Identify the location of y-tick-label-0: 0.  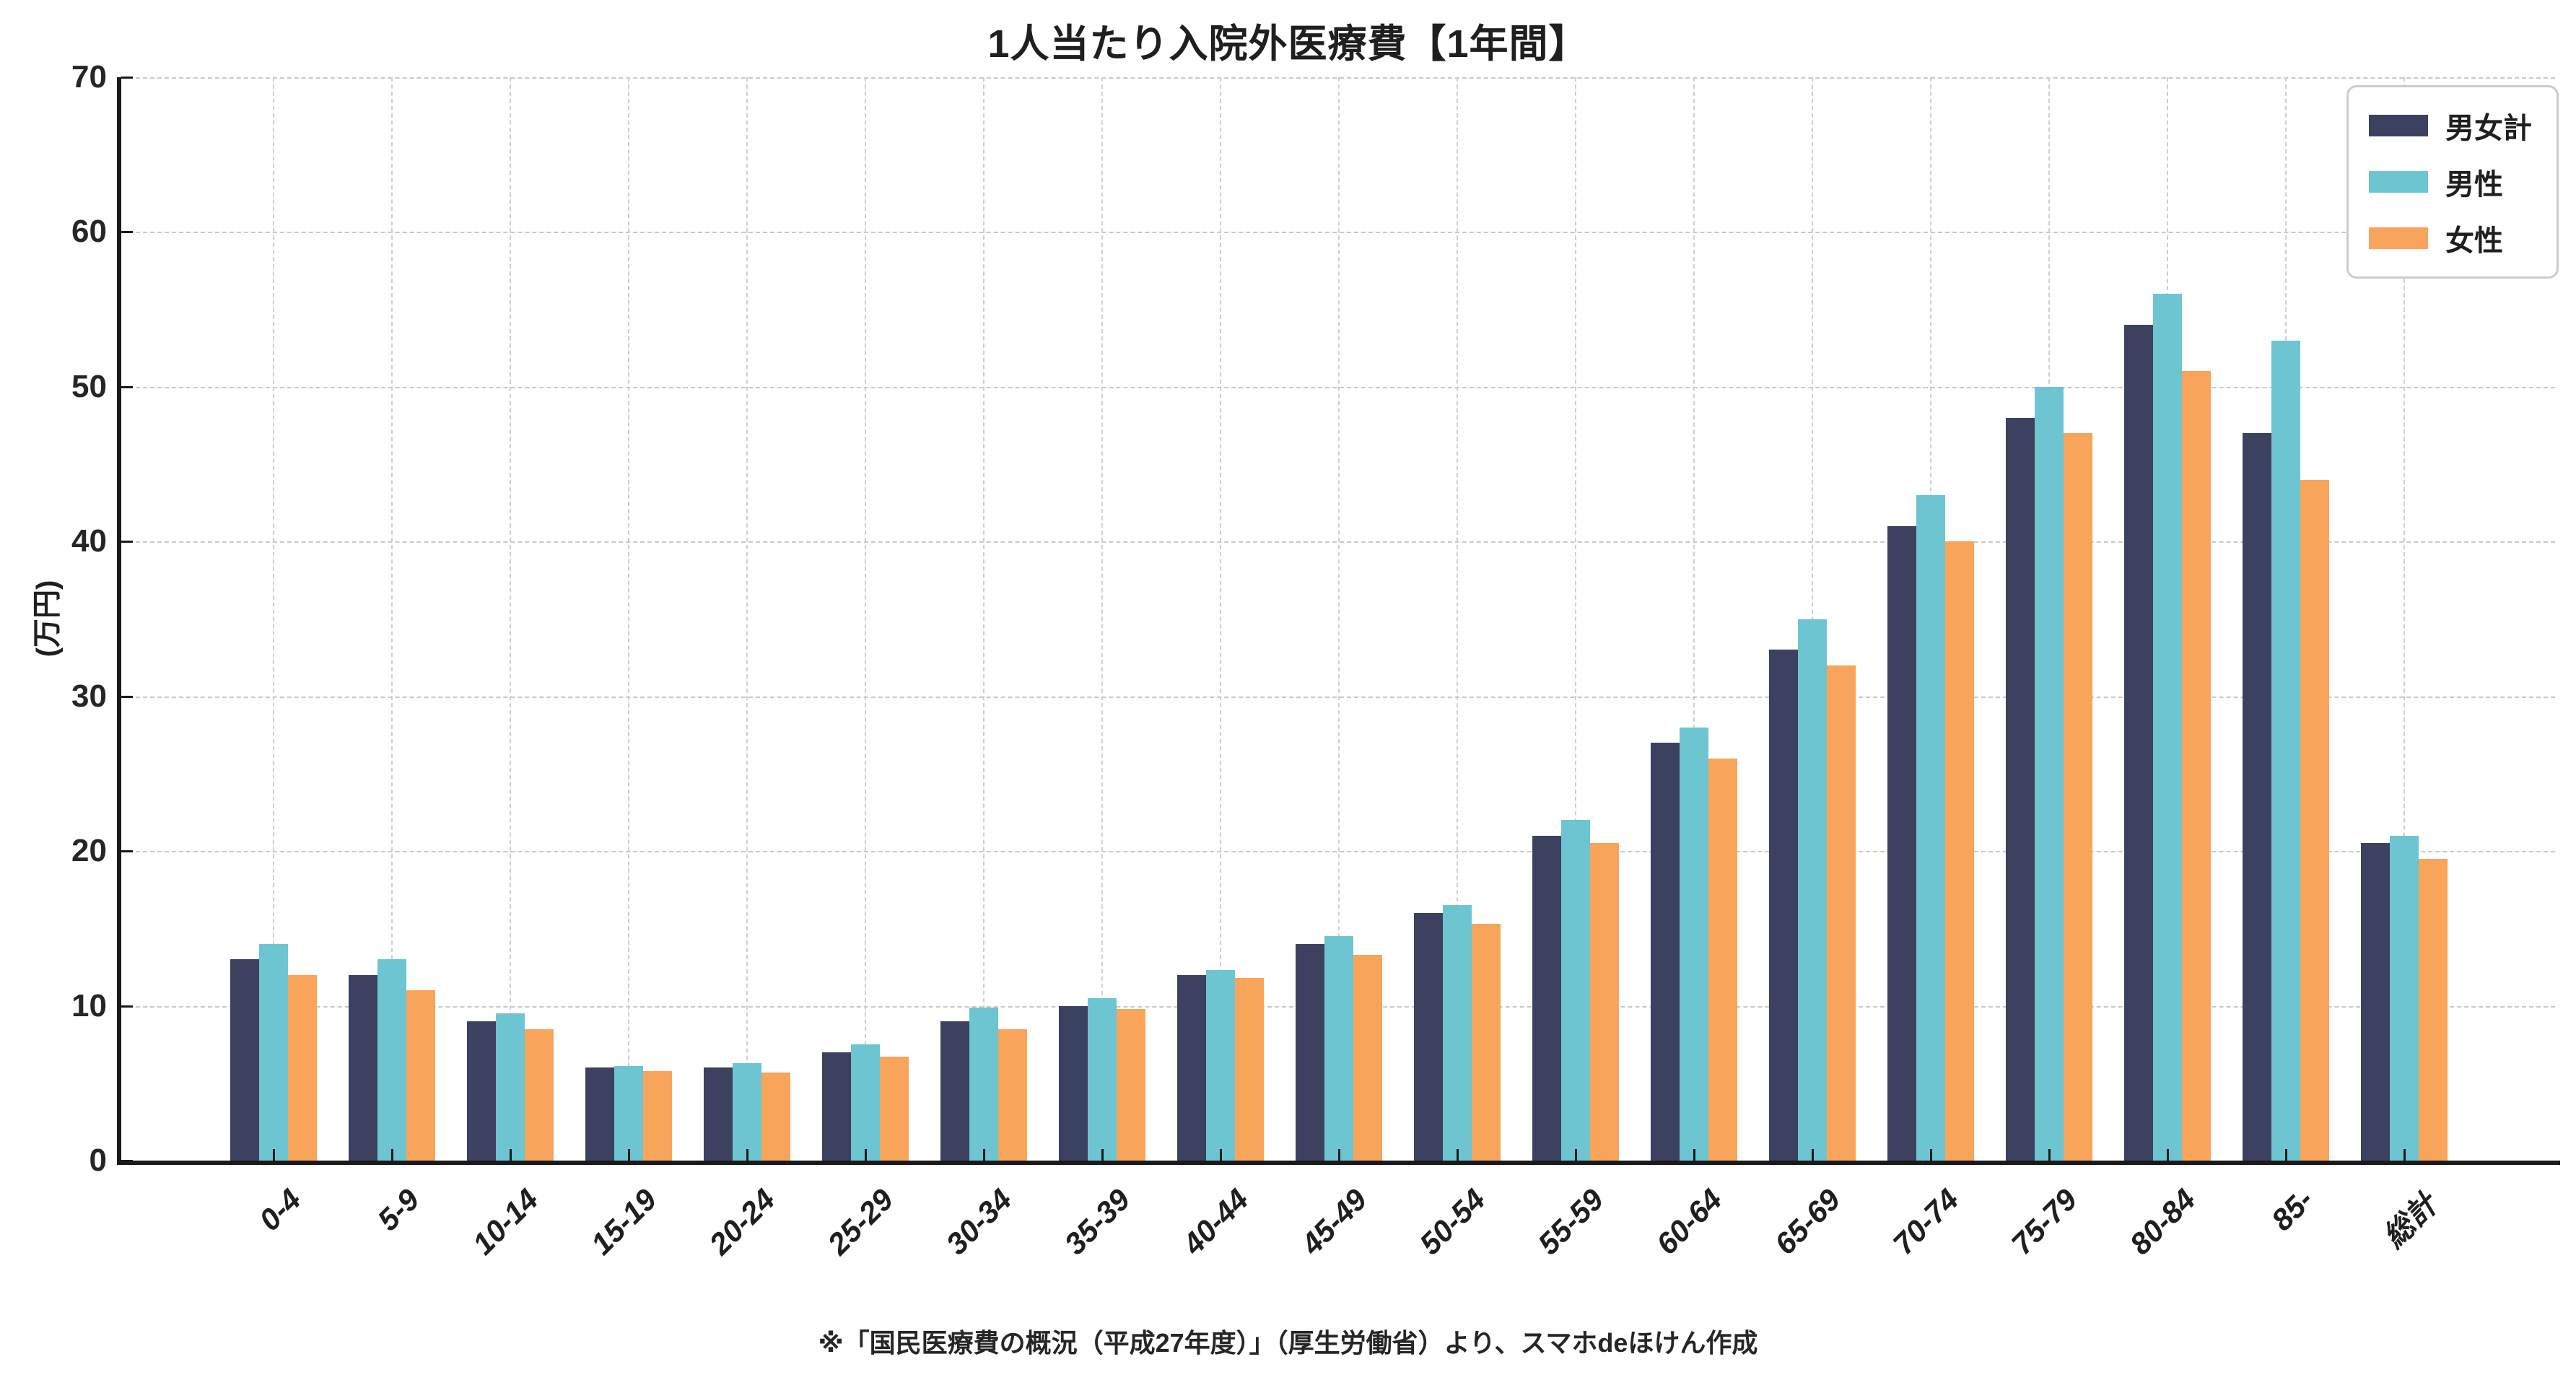
(98, 1160).